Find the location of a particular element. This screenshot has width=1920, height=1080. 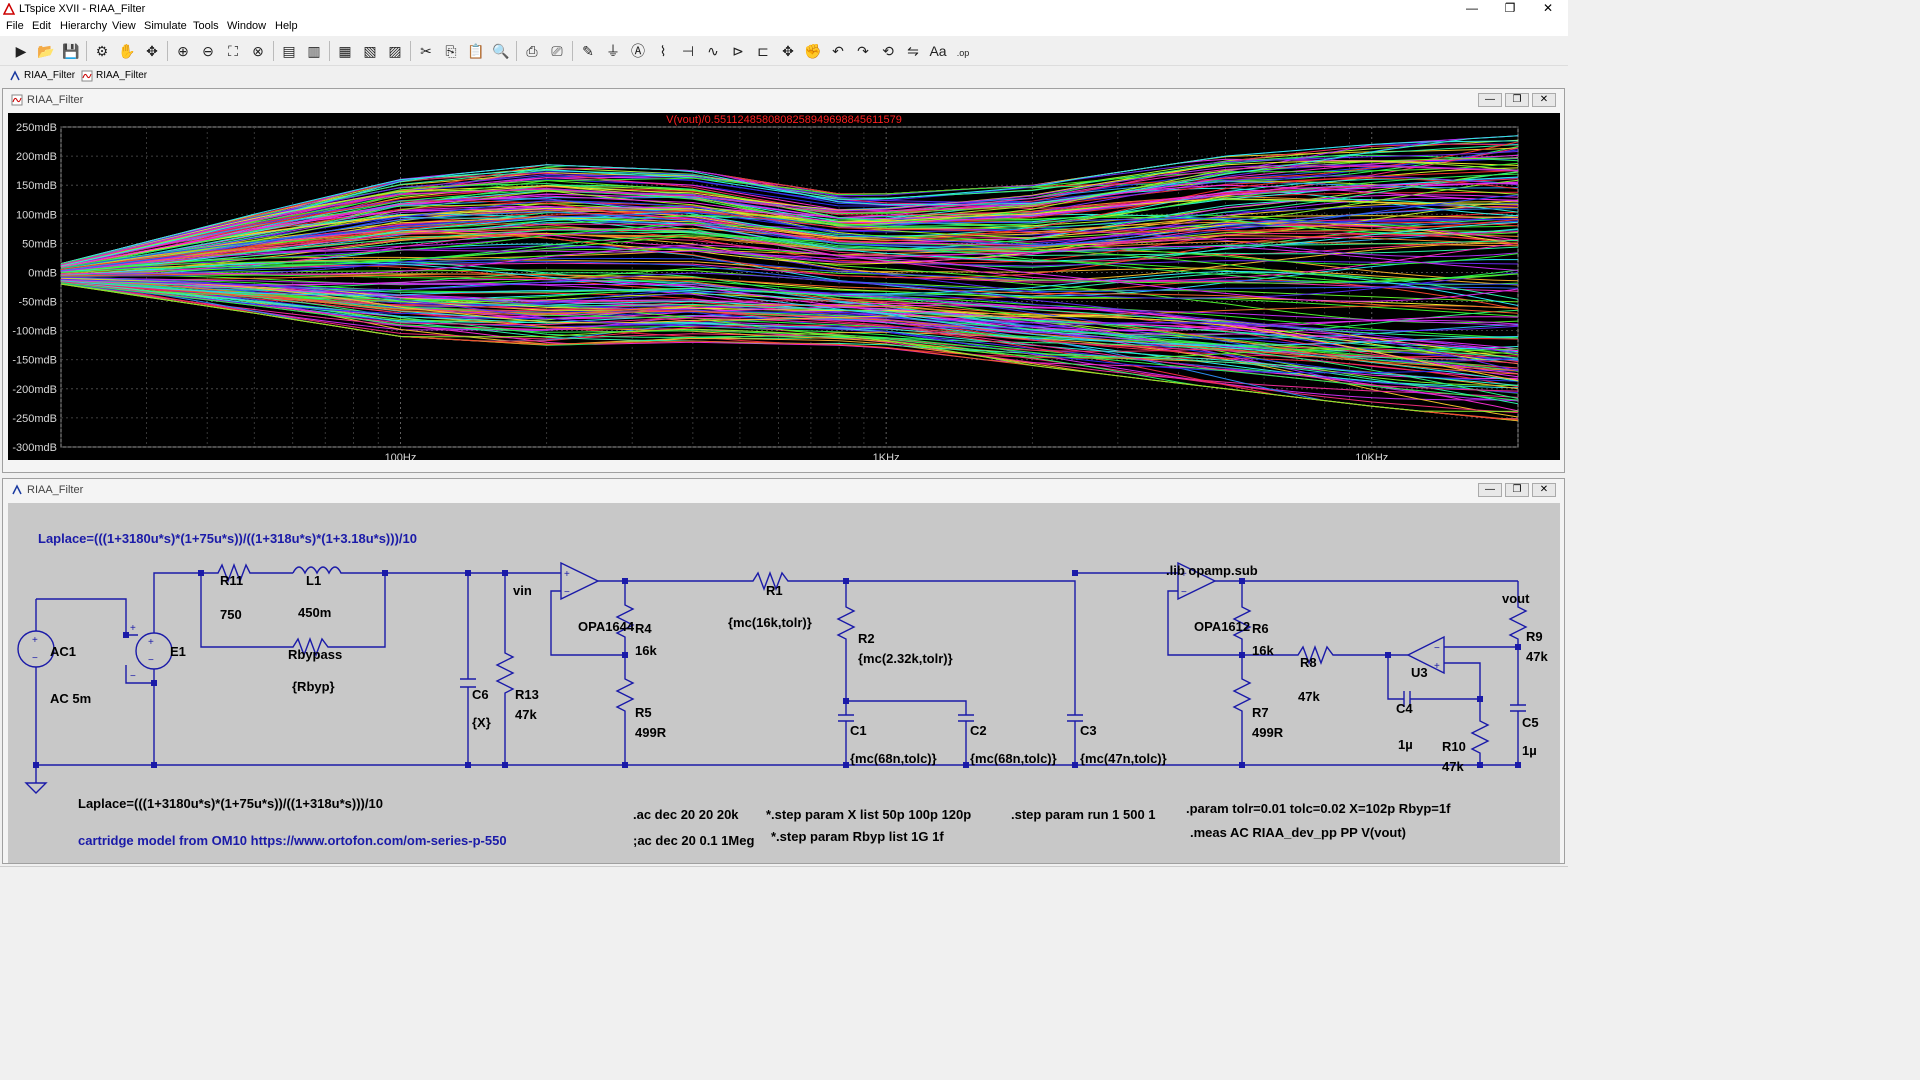

schematic-close-button: ✕ is located at coordinates (1544, 490).